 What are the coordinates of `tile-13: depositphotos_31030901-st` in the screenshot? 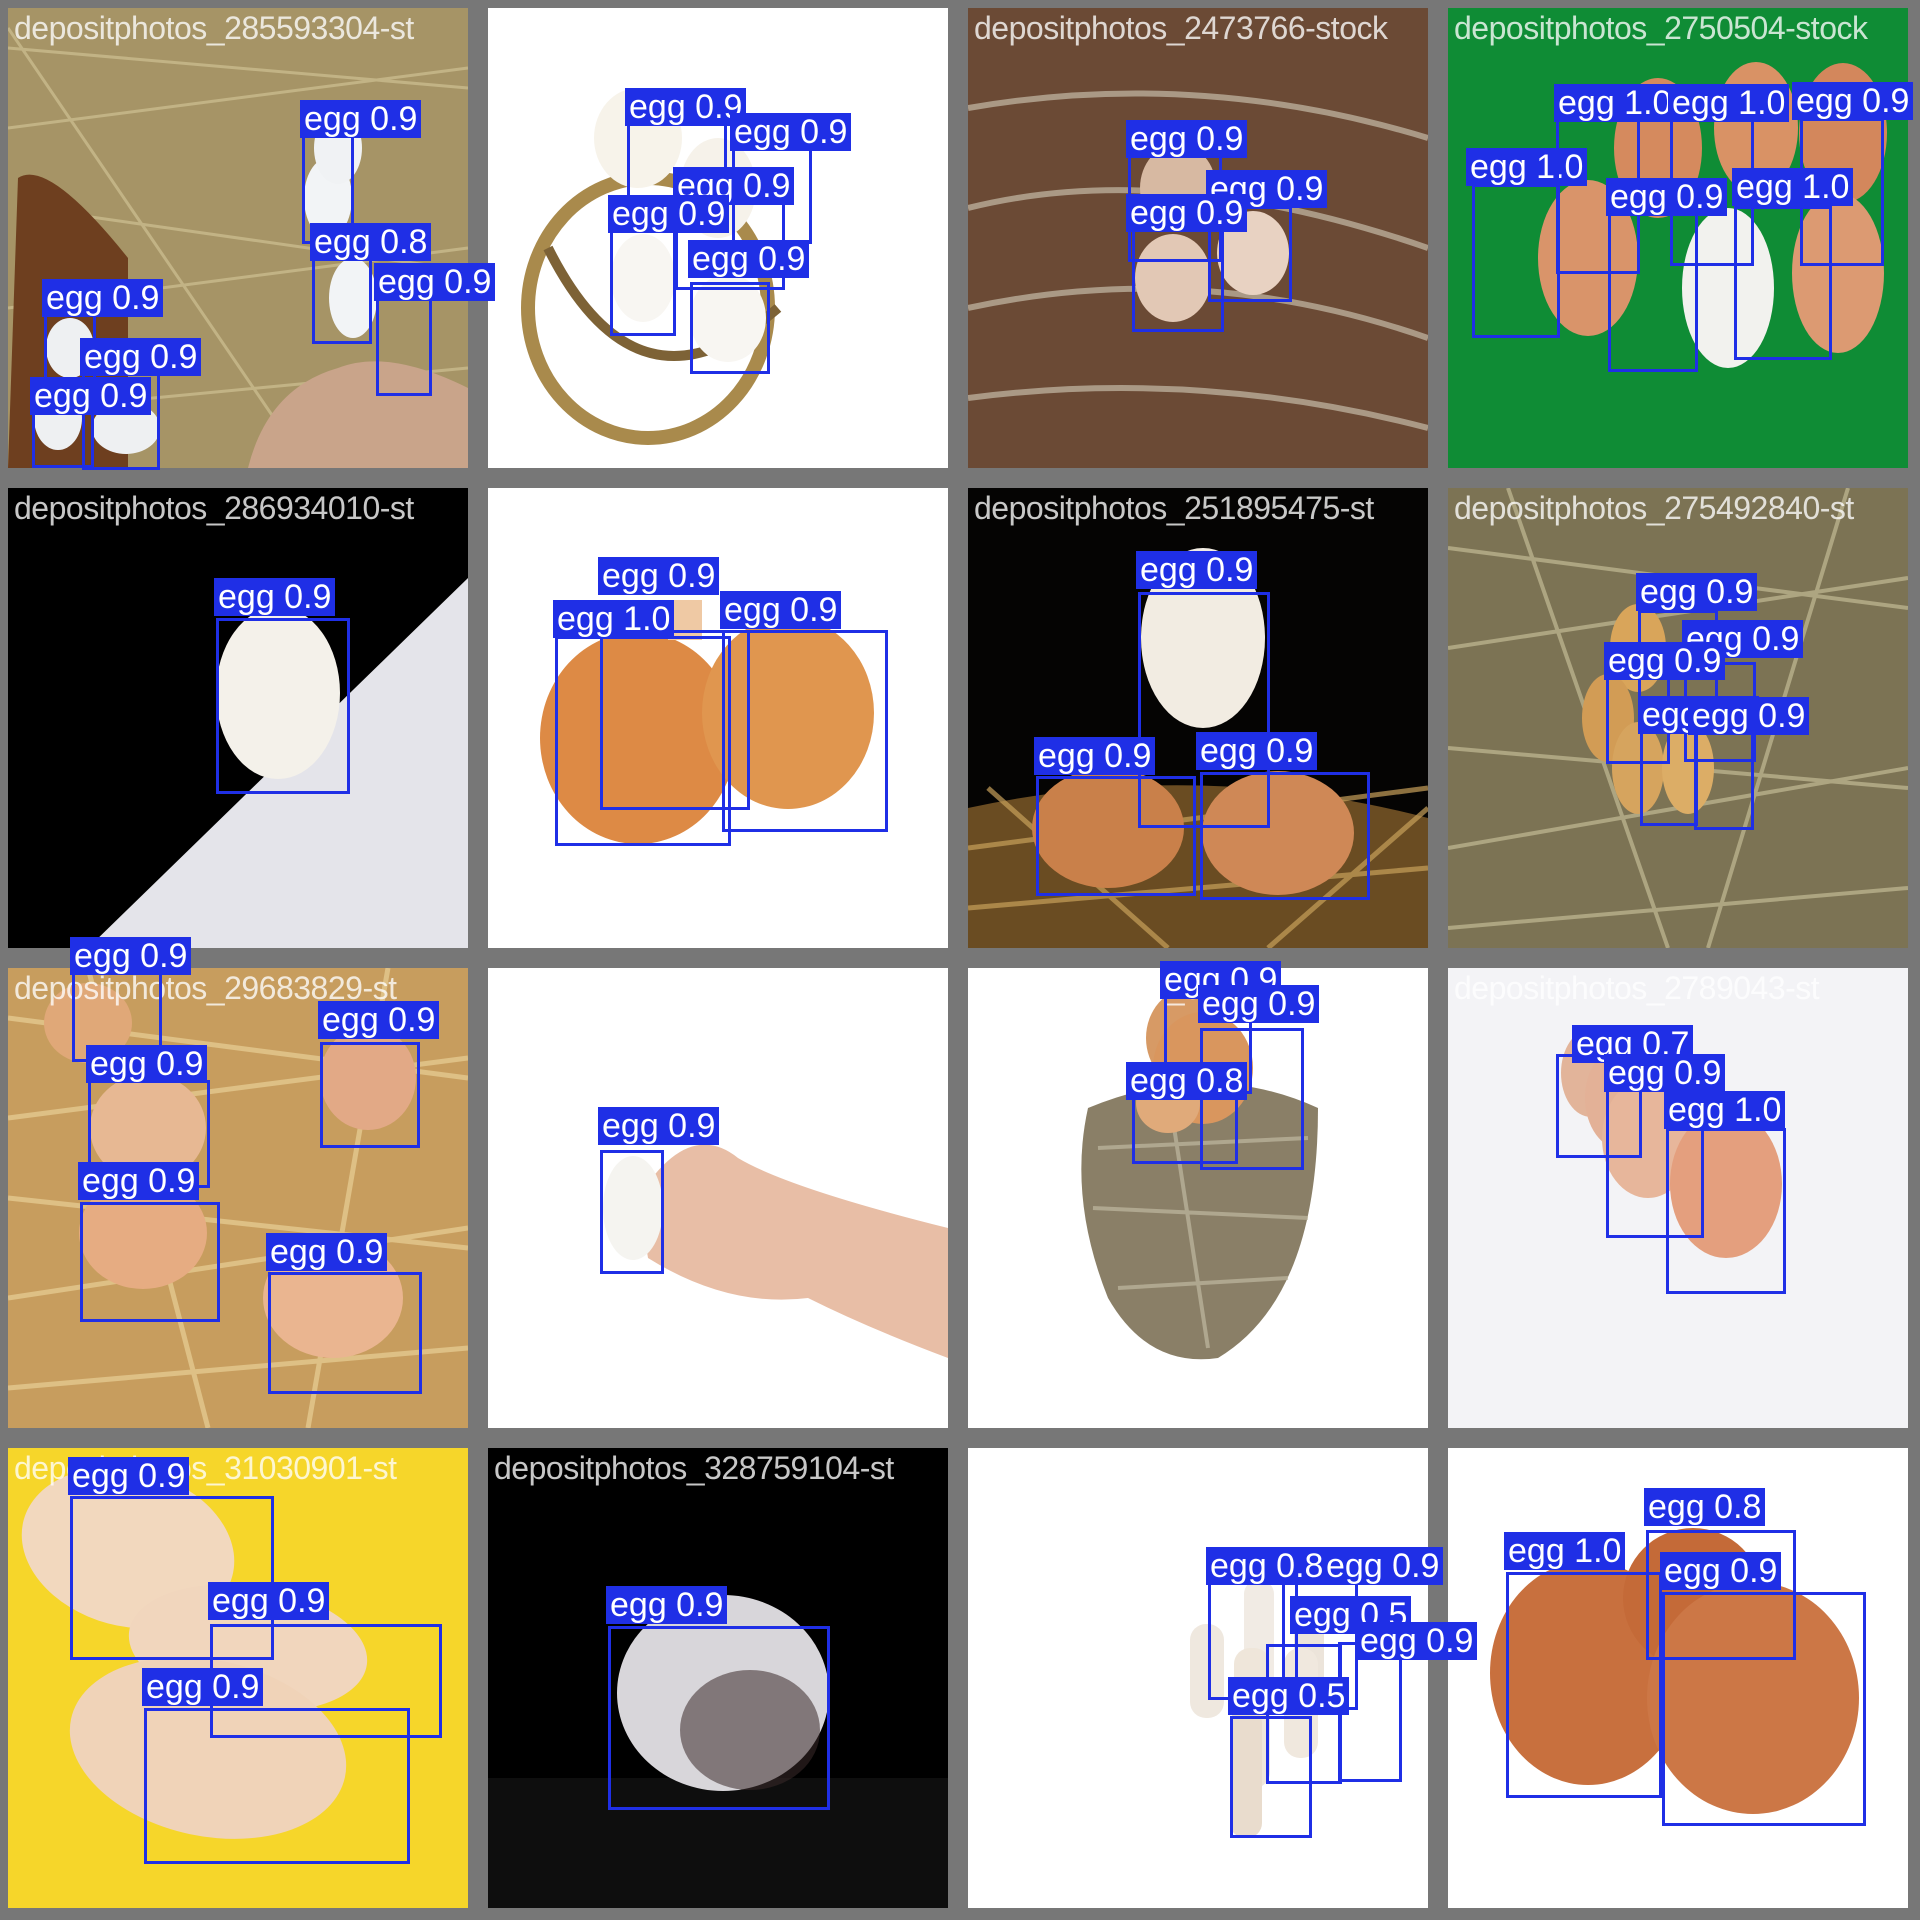 It's located at (238, 1678).